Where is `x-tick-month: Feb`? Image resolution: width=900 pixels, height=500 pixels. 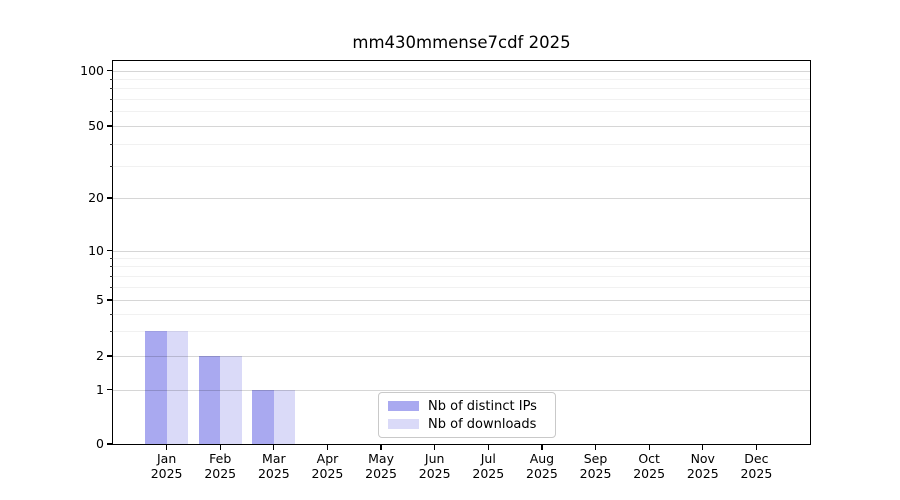
x-tick-month: Feb is located at coordinates (220, 458).